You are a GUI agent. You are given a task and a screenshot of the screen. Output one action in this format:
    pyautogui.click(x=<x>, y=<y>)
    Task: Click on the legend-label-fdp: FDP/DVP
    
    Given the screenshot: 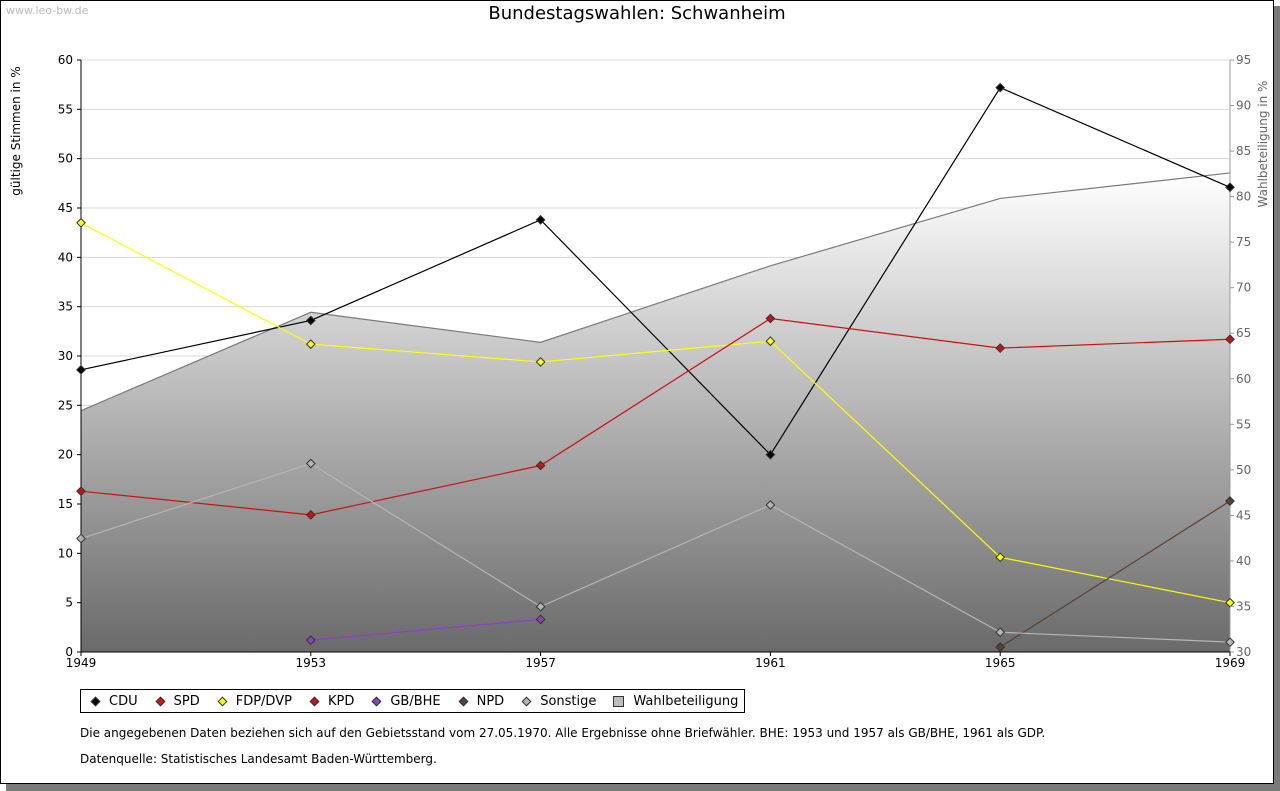 What is the action you would take?
    pyautogui.click(x=263, y=701)
    